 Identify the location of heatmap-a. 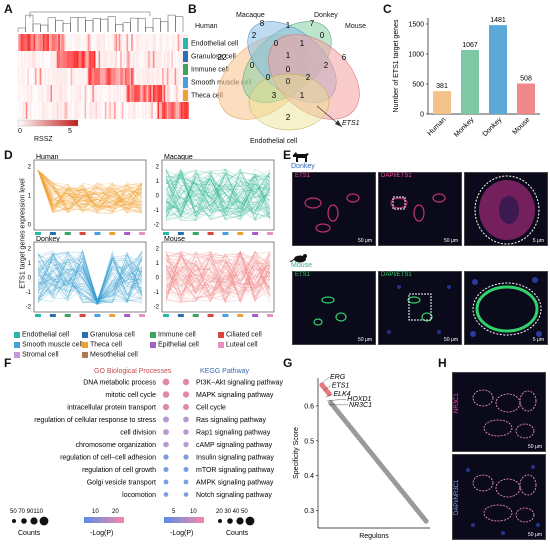
(103, 69).